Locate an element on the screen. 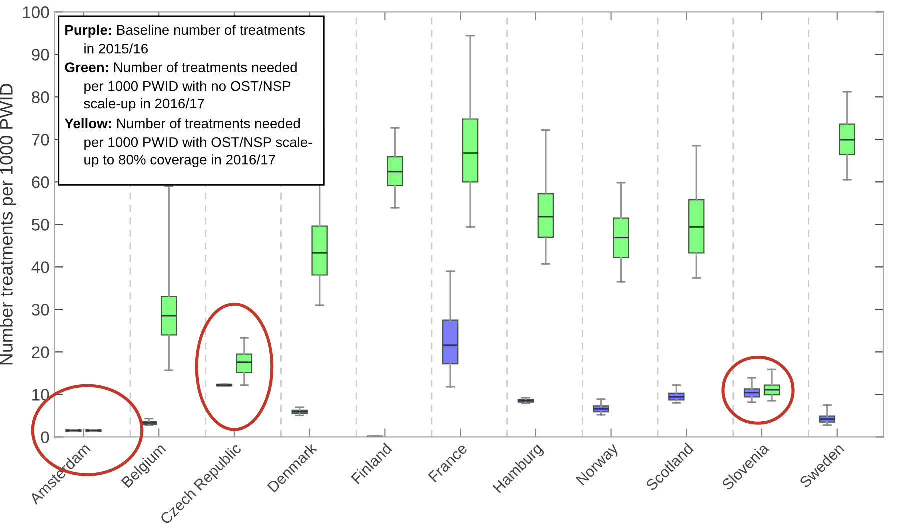 This screenshot has width=912, height=528. y-tick-label: 80 is located at coordinates (41, 98).